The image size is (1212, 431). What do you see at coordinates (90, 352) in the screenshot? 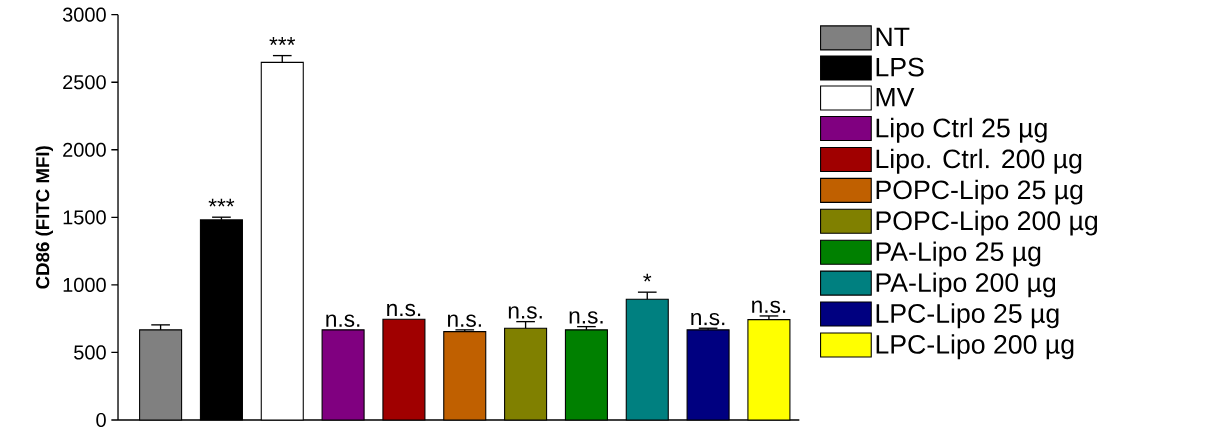
I see `y-tick-label: 500` at bounding box center [90, 352].